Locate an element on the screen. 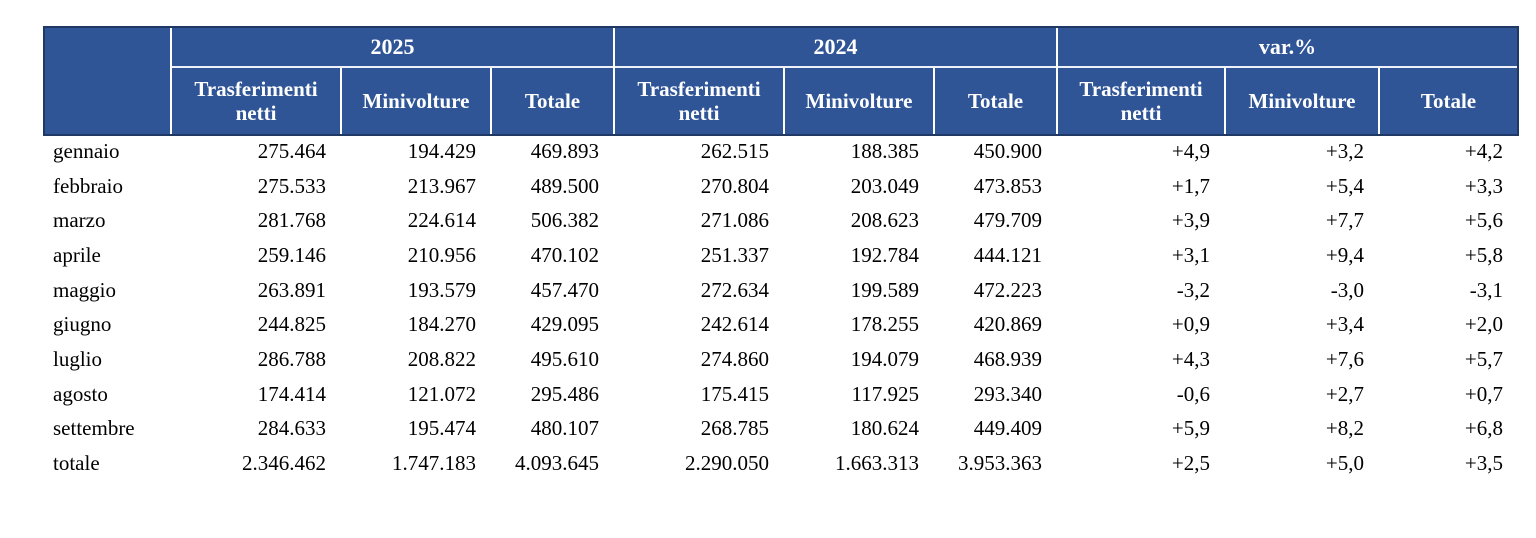 The image size is (1536, 538). value-cell: 180.624 is located at coordinates (859, 429).